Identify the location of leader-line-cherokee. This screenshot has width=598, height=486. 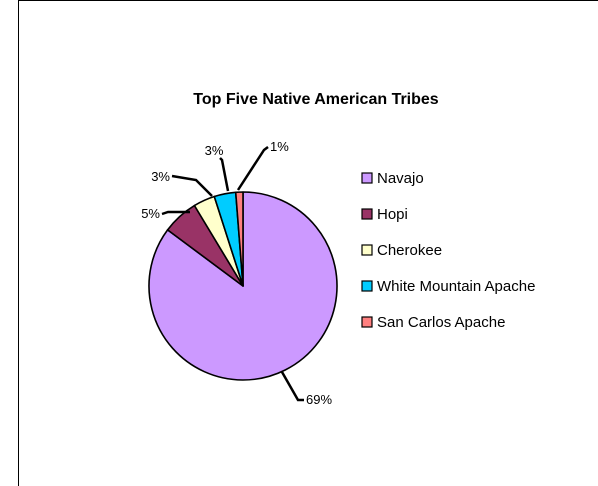
(192, 185).